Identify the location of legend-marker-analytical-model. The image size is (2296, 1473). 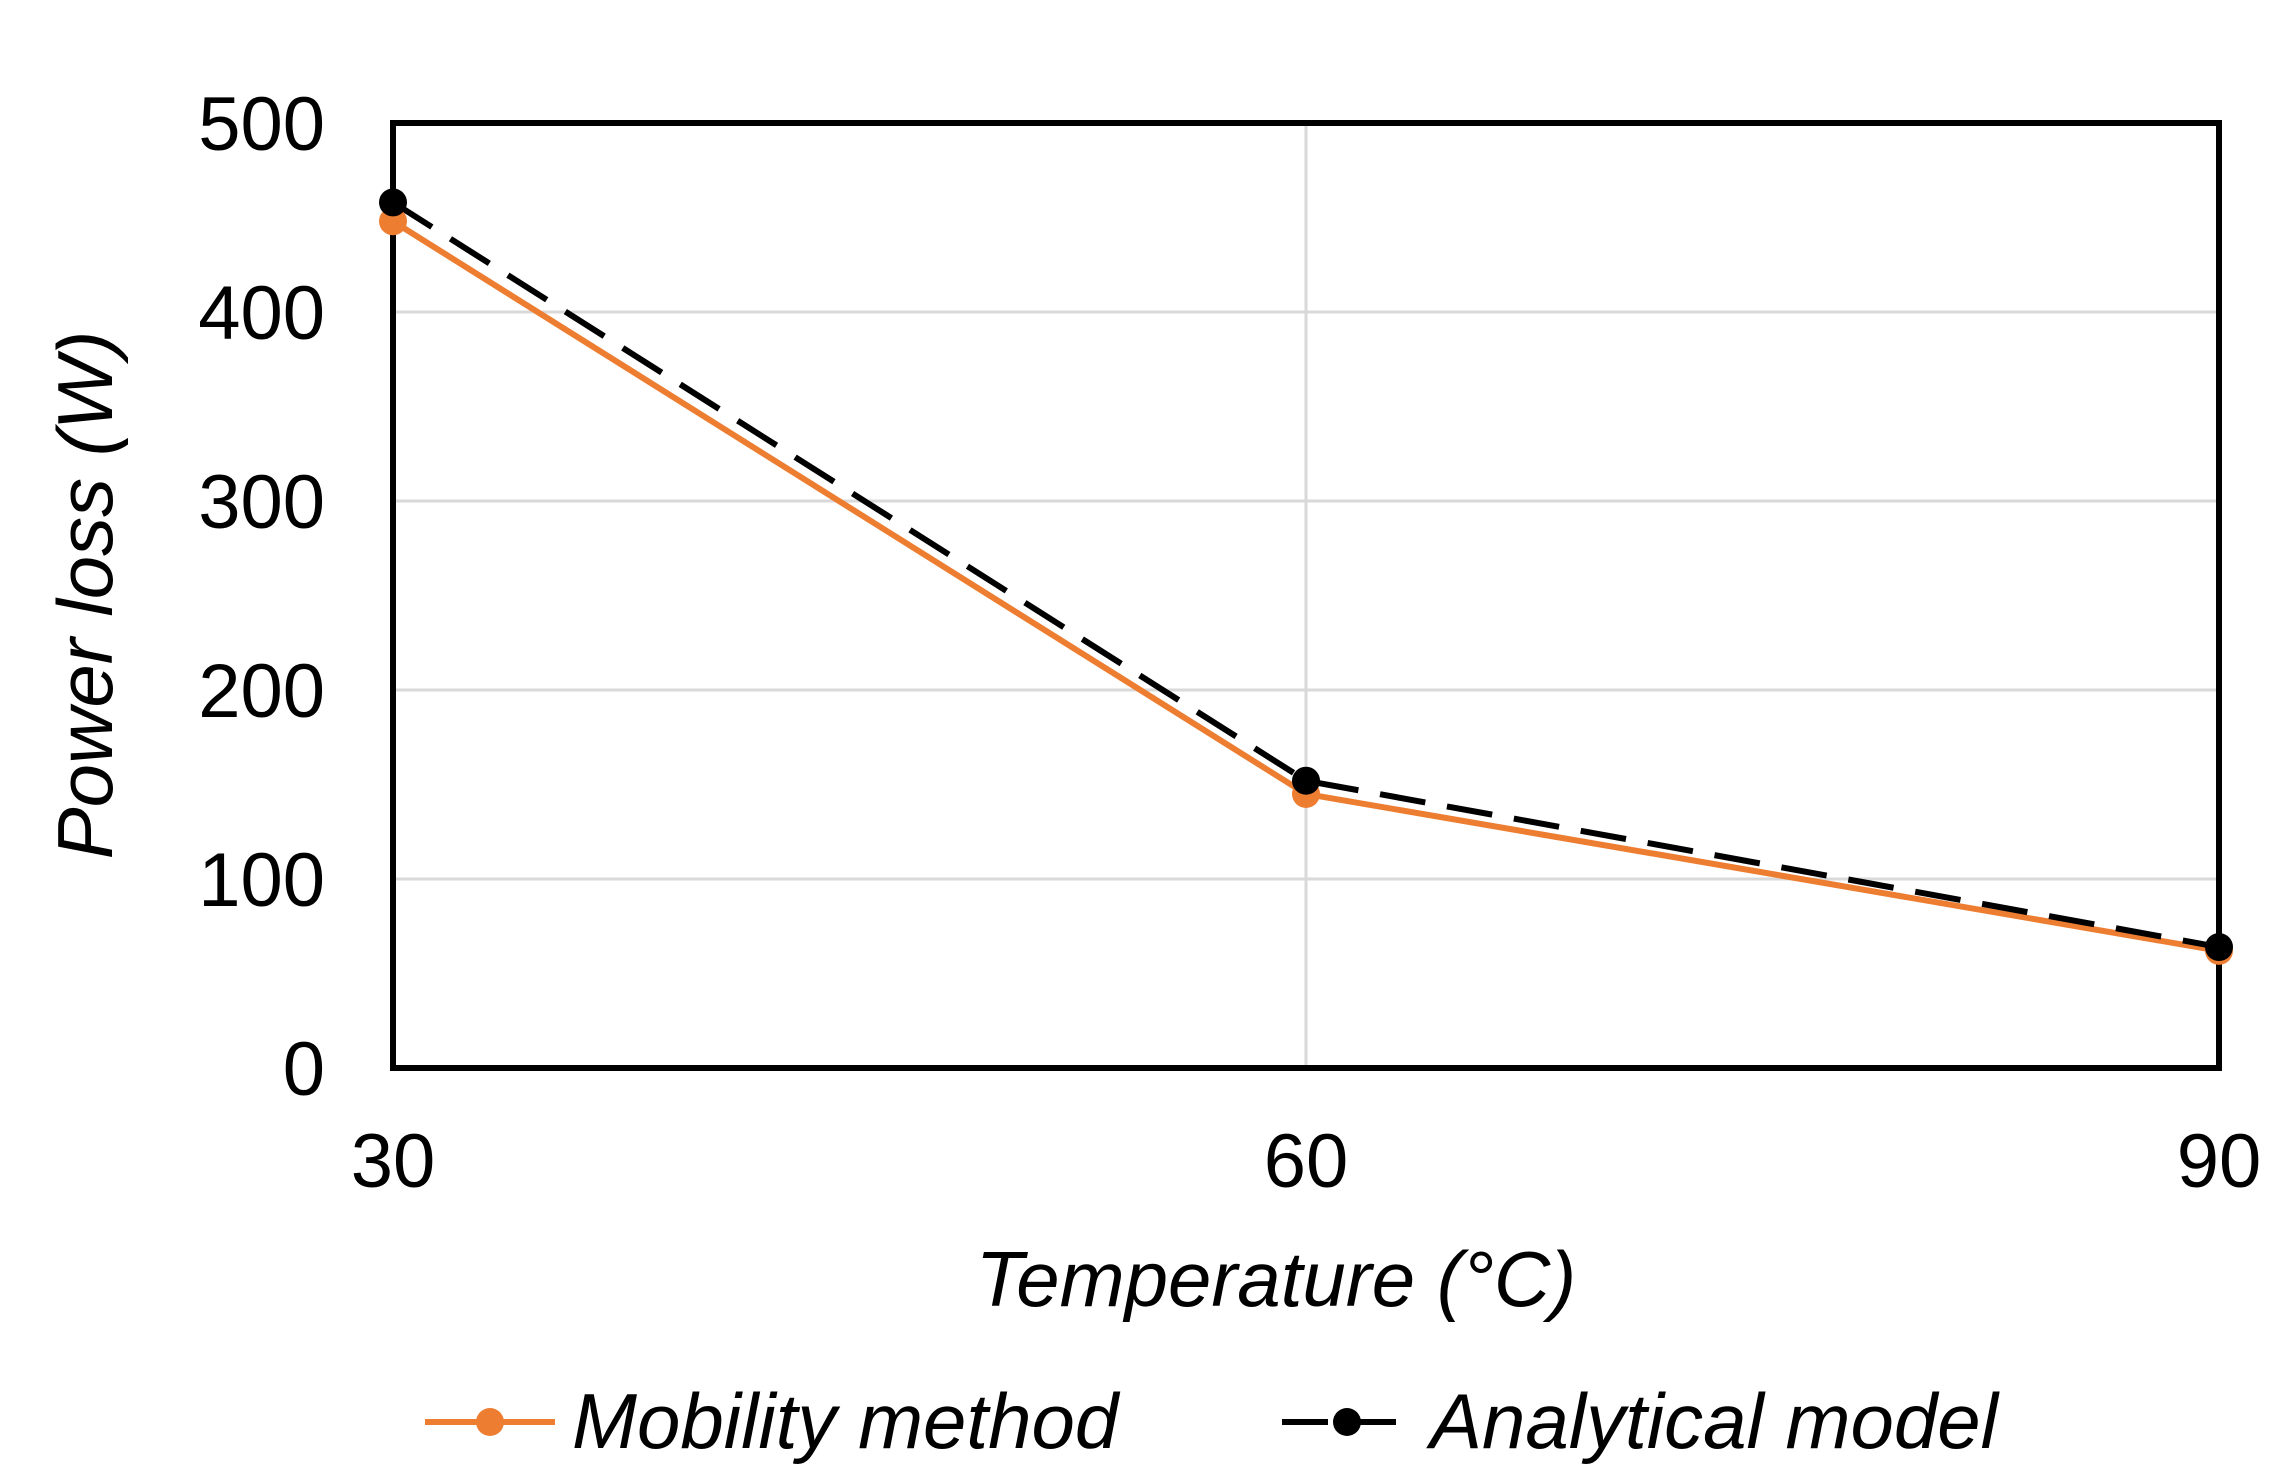
(1347, 1422).